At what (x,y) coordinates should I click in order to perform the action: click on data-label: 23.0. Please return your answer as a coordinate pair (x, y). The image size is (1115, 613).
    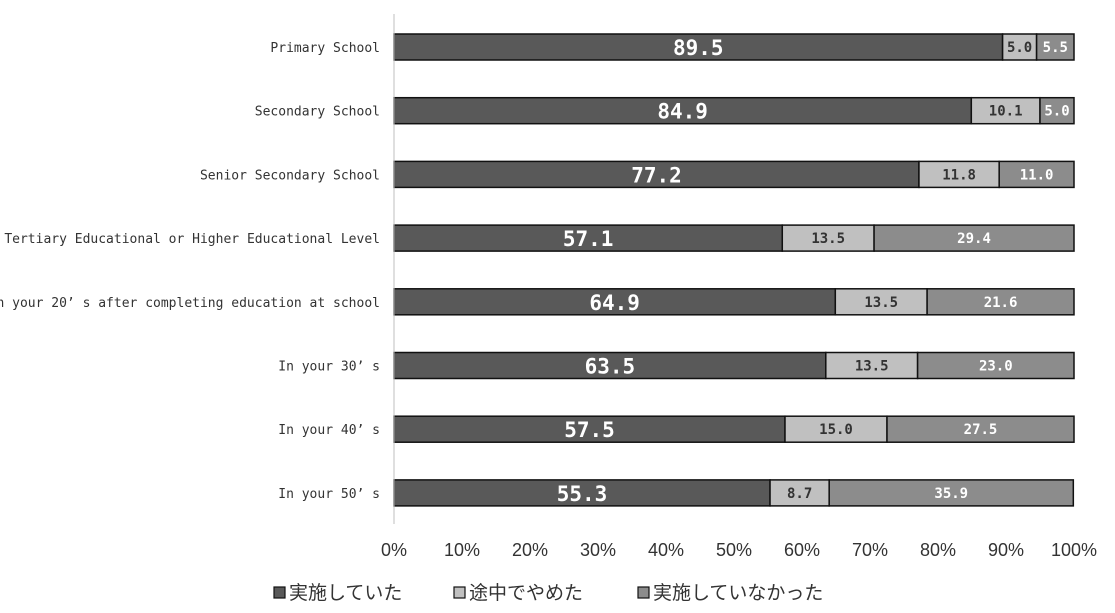
    Looking at the image, I should click on (996, 367).